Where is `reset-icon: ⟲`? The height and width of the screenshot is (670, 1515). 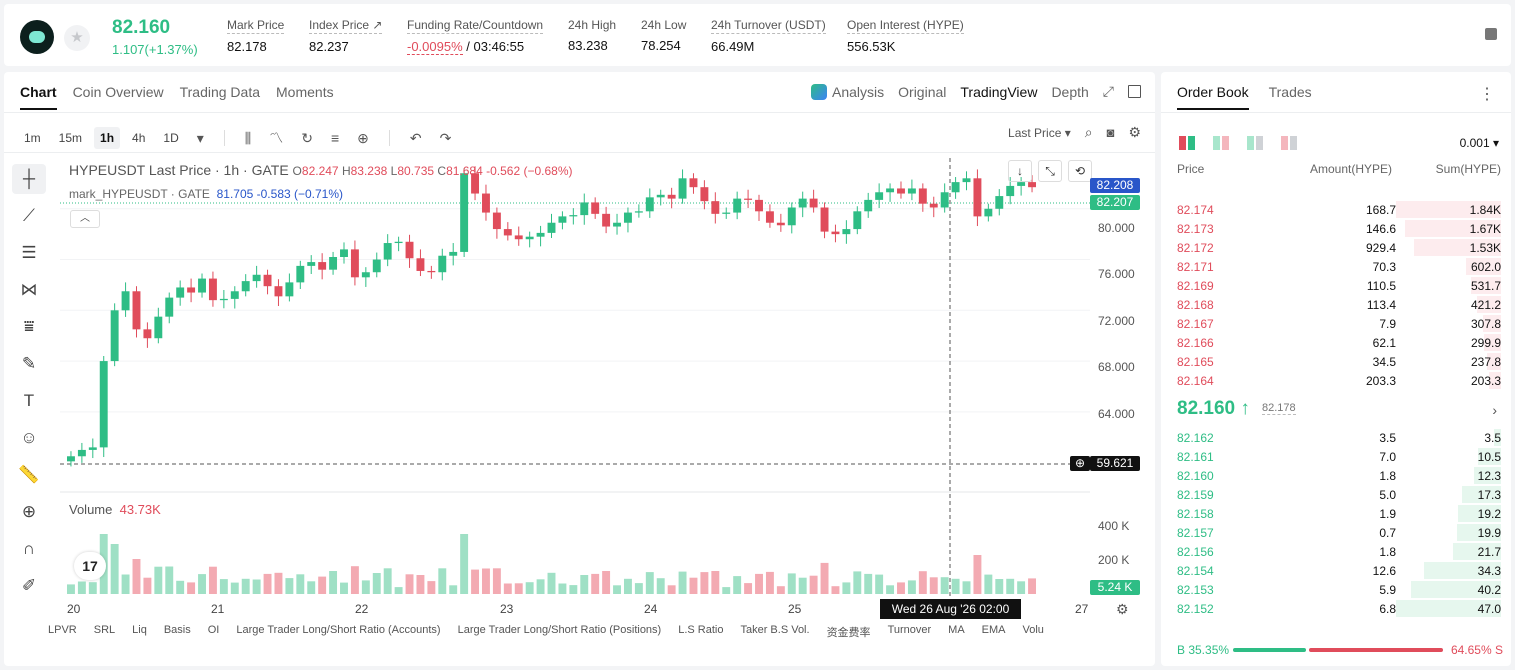
reset-icon: ⟲ is located at coordinates (1080, 171).